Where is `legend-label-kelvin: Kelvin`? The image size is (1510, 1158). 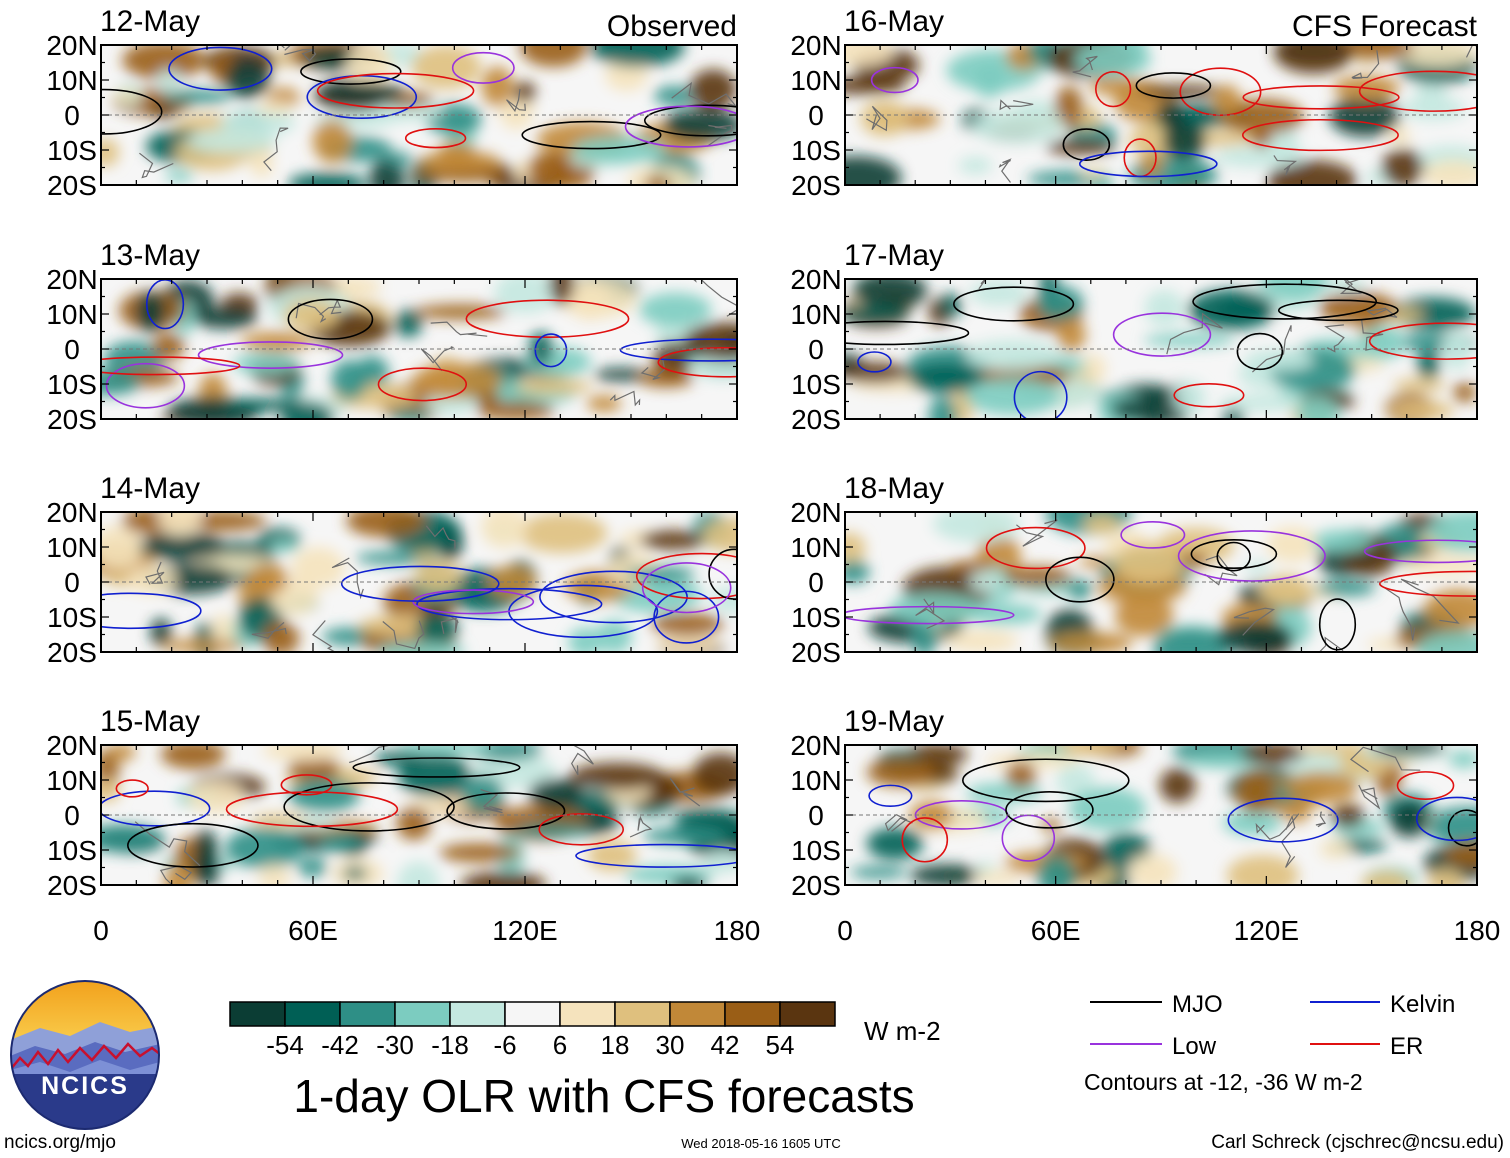 legend-label-kelvin: Kelvin is located at coordinates (1422, 1004).